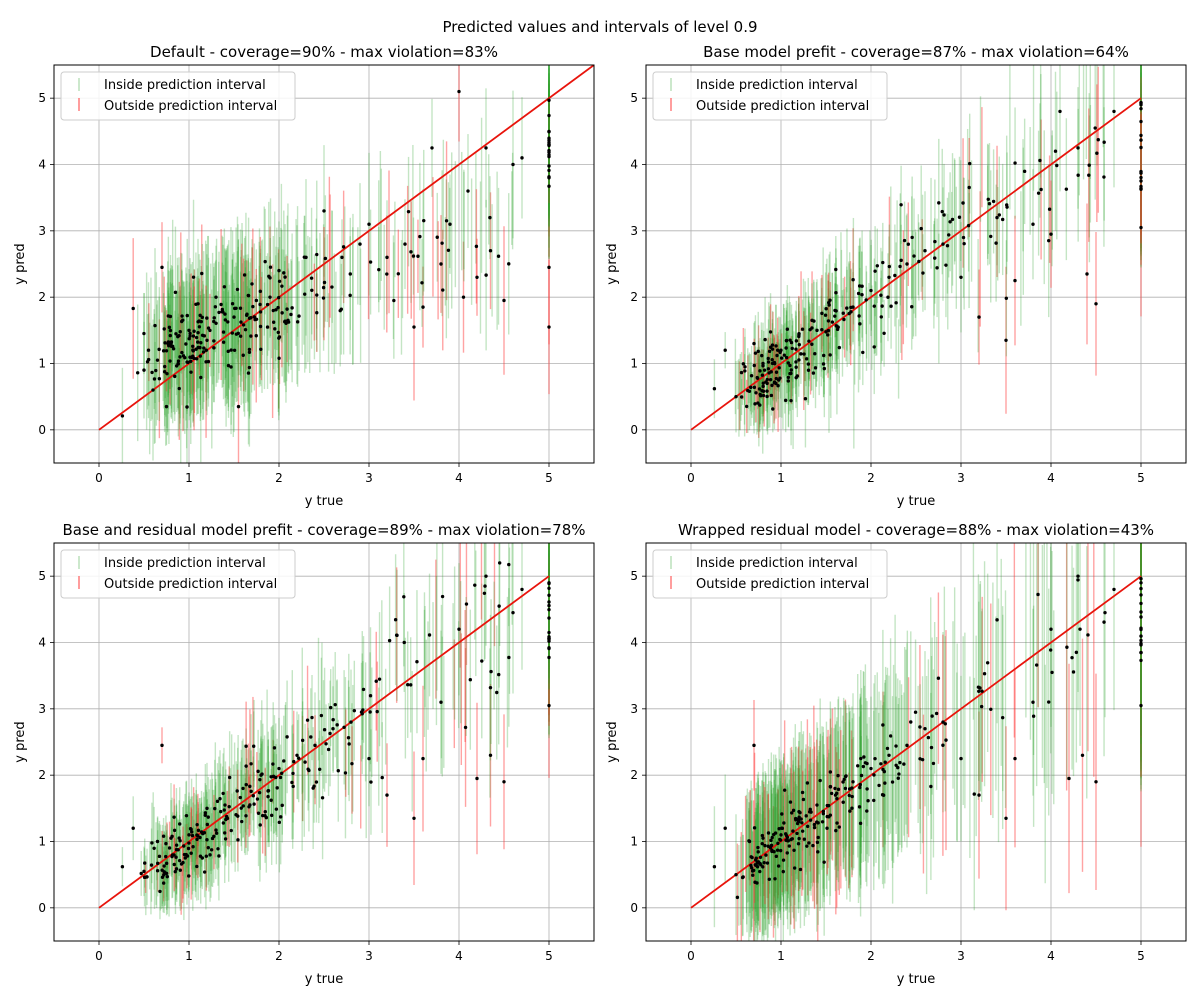  Describe the element at coordinates (279, 956) in the screenshot. I see `x-tick-label: 2` at that location.